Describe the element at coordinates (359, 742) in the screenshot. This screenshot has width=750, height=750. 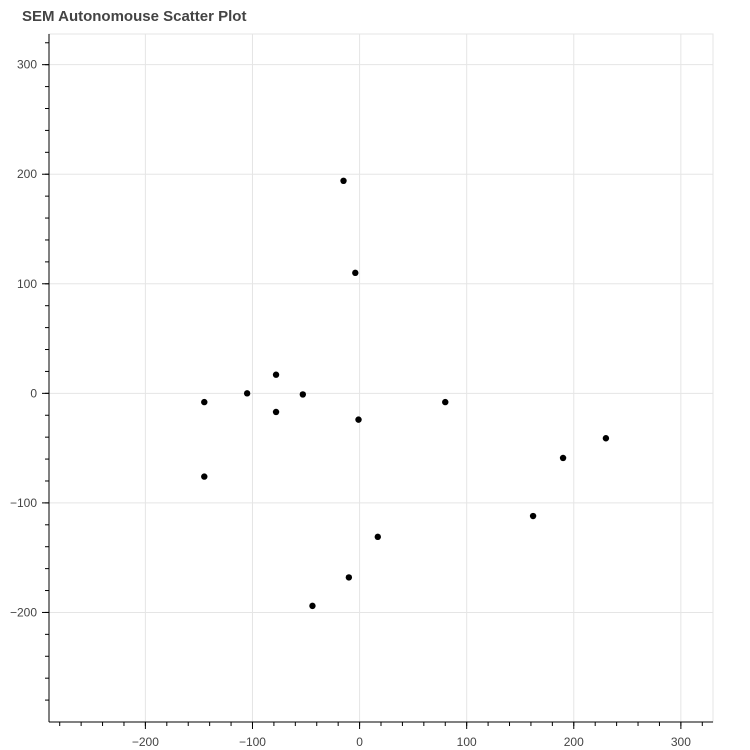
I see `x-tick-label: 0` at that location.